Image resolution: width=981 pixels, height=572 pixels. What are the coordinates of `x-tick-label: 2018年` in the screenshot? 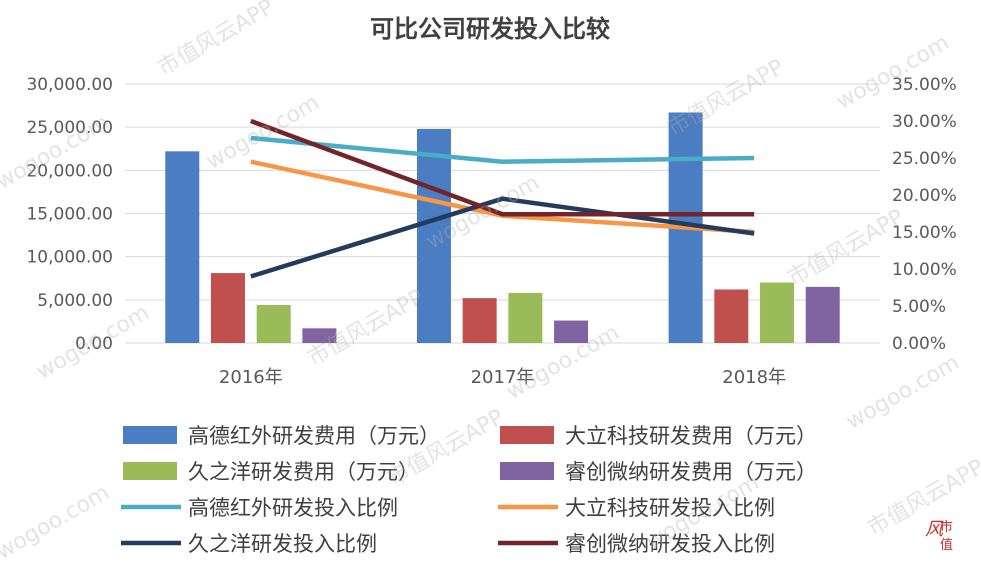 It's located at (754, 377).